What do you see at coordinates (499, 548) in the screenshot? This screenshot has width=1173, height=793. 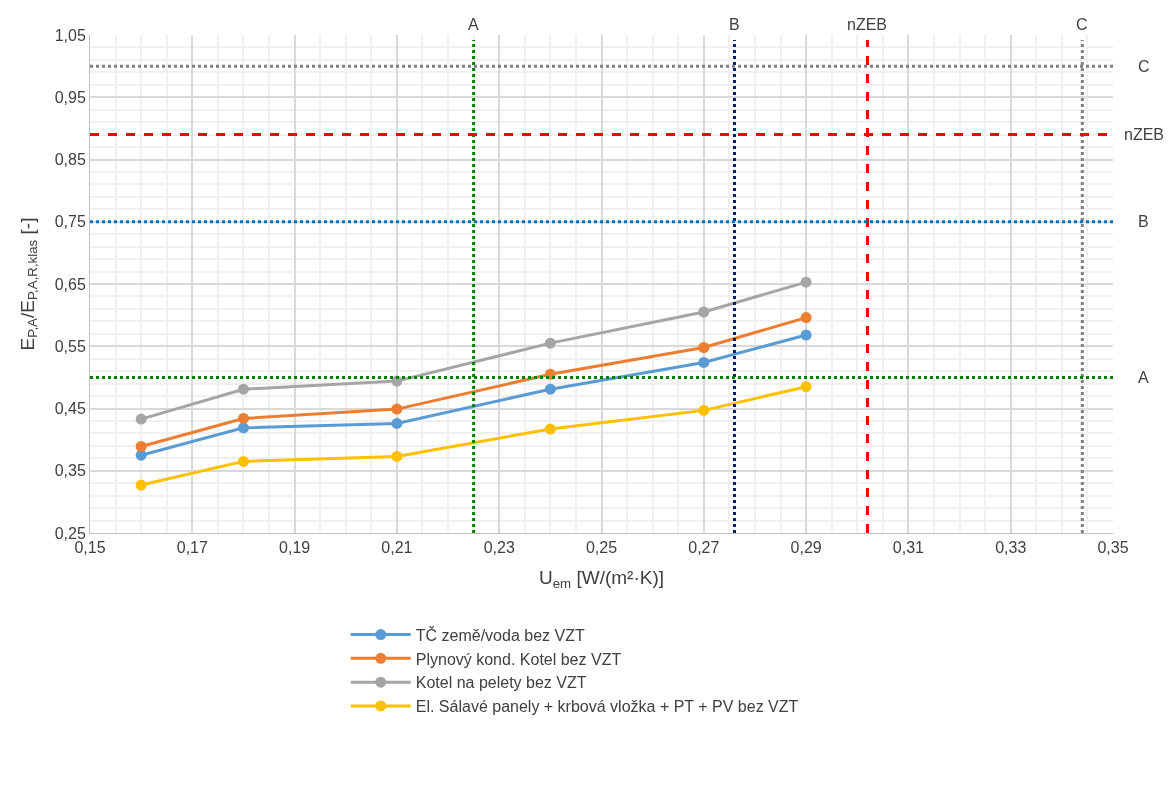 I see `x-tick-label: 0,23` at bounding box center [499, 548].